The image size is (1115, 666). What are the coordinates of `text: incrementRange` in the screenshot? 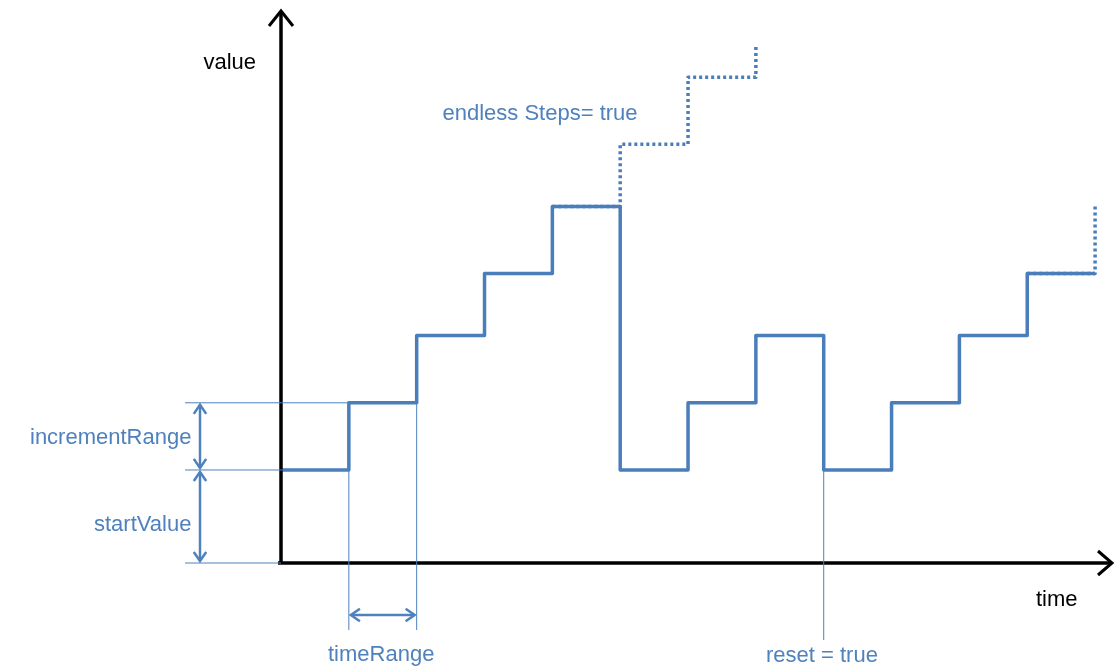 It's located at (111, 436).